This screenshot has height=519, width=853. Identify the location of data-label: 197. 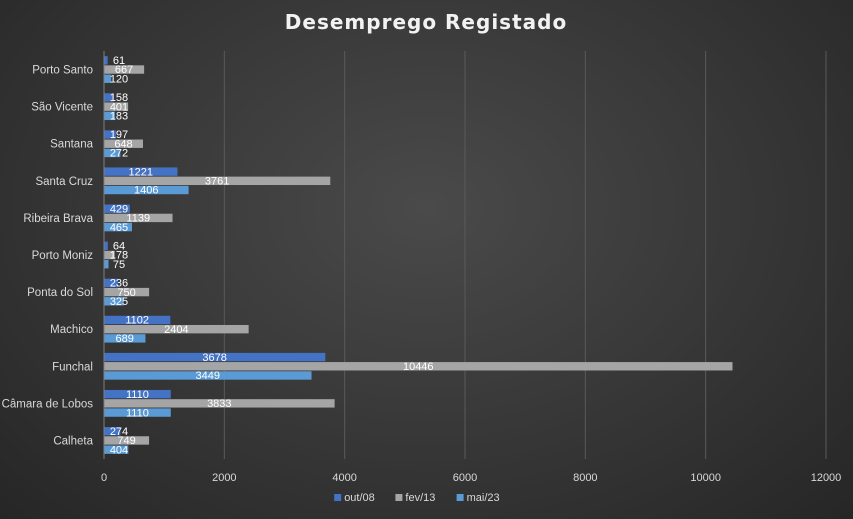
(119, 135).